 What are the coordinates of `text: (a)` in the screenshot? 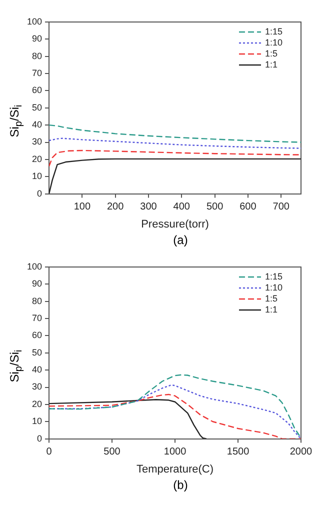 It's located at (180, 240).